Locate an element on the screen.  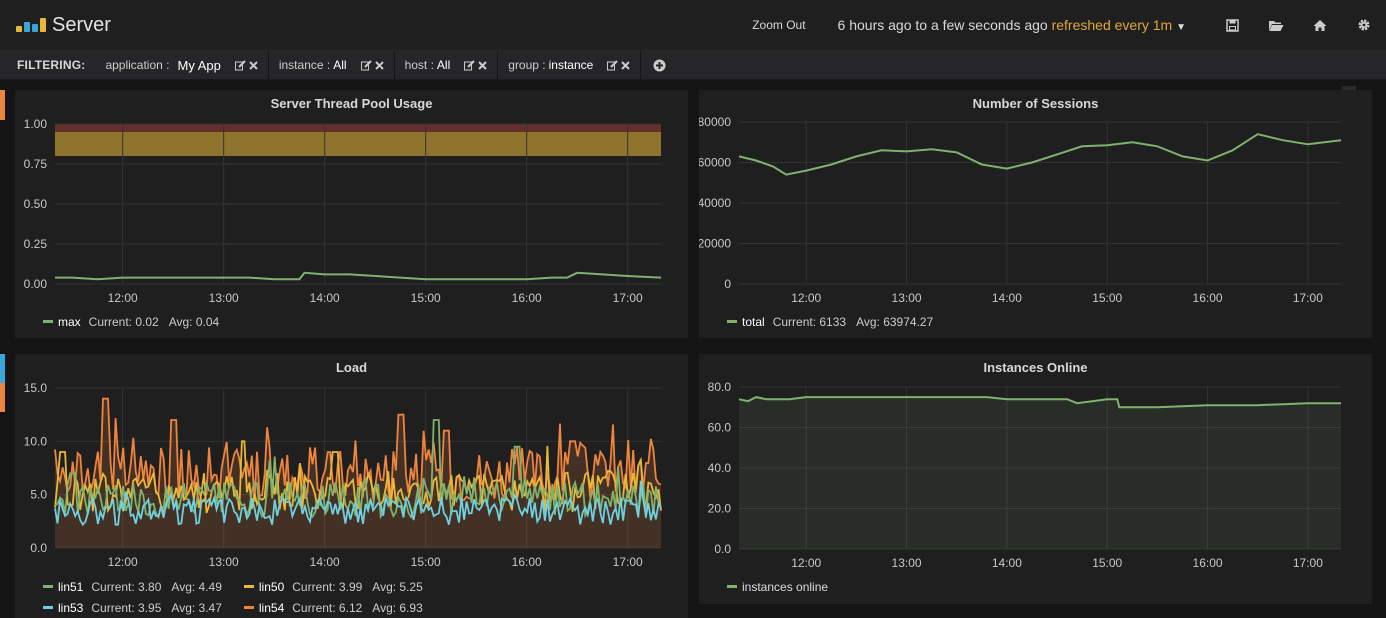
filter-group: group : instance is located at coordinates (570, 65).